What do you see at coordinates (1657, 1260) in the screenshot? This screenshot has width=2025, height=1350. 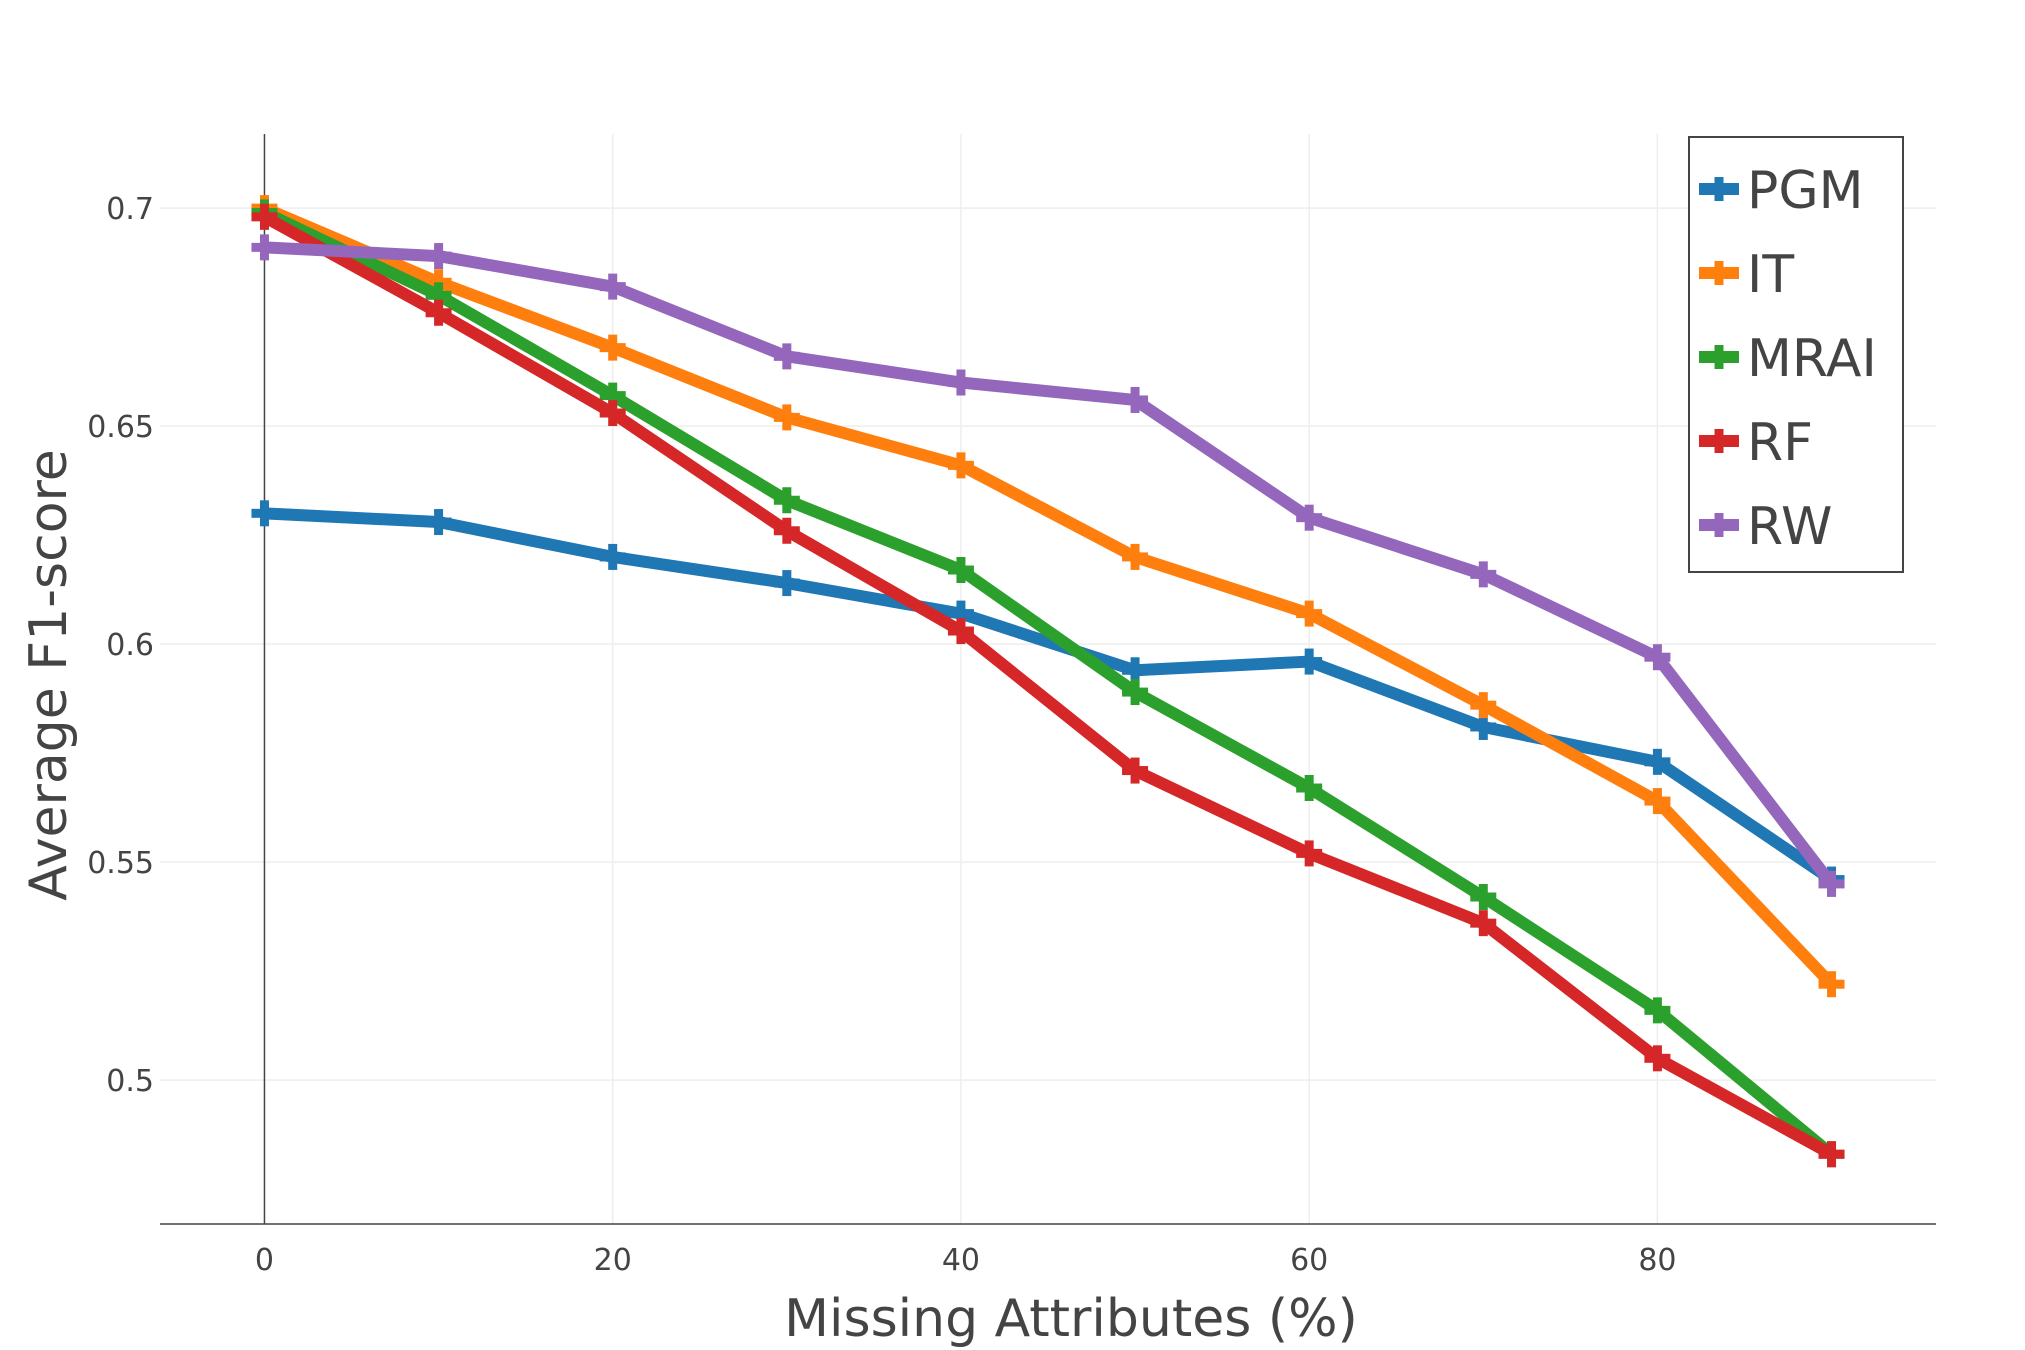 I see `x-tick-label: 80` at bounding box center [1657, 1260].